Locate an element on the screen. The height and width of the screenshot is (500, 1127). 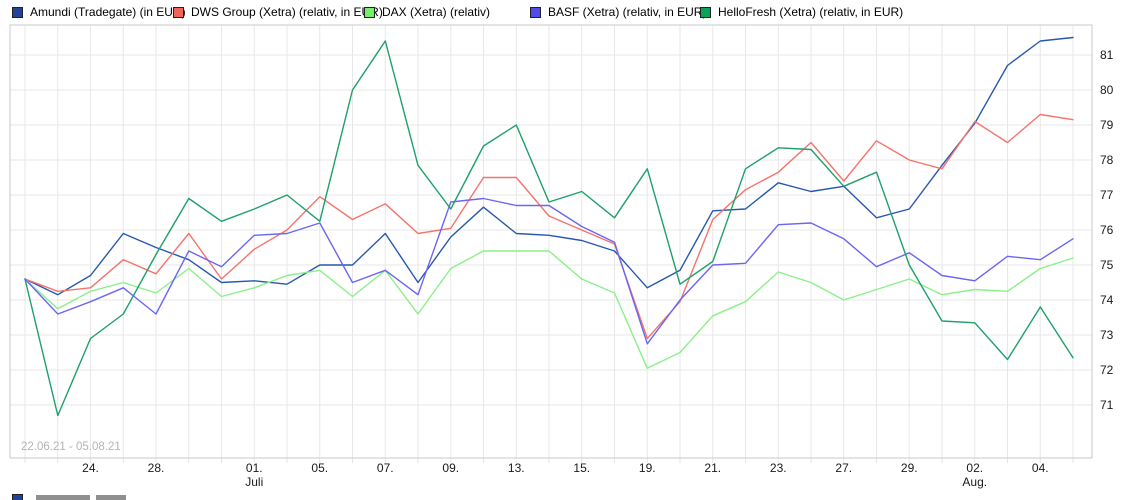
legend-item-3: DAX (Xetra) (relativ) is located at coordinates (427, 12).